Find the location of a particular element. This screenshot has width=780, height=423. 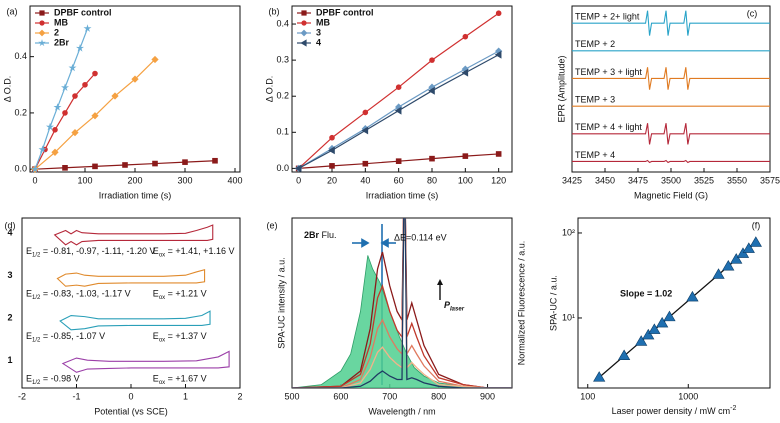

x-tick-label: 500 is located at coordinates (291, 396).